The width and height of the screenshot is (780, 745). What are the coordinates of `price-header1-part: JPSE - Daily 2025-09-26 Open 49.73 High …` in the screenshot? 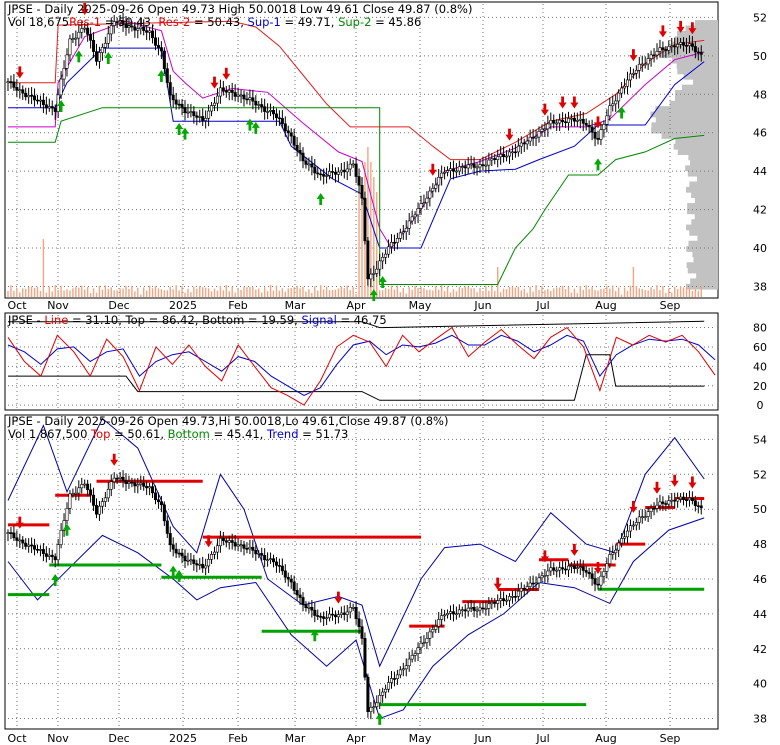 It's located at (239, 9).